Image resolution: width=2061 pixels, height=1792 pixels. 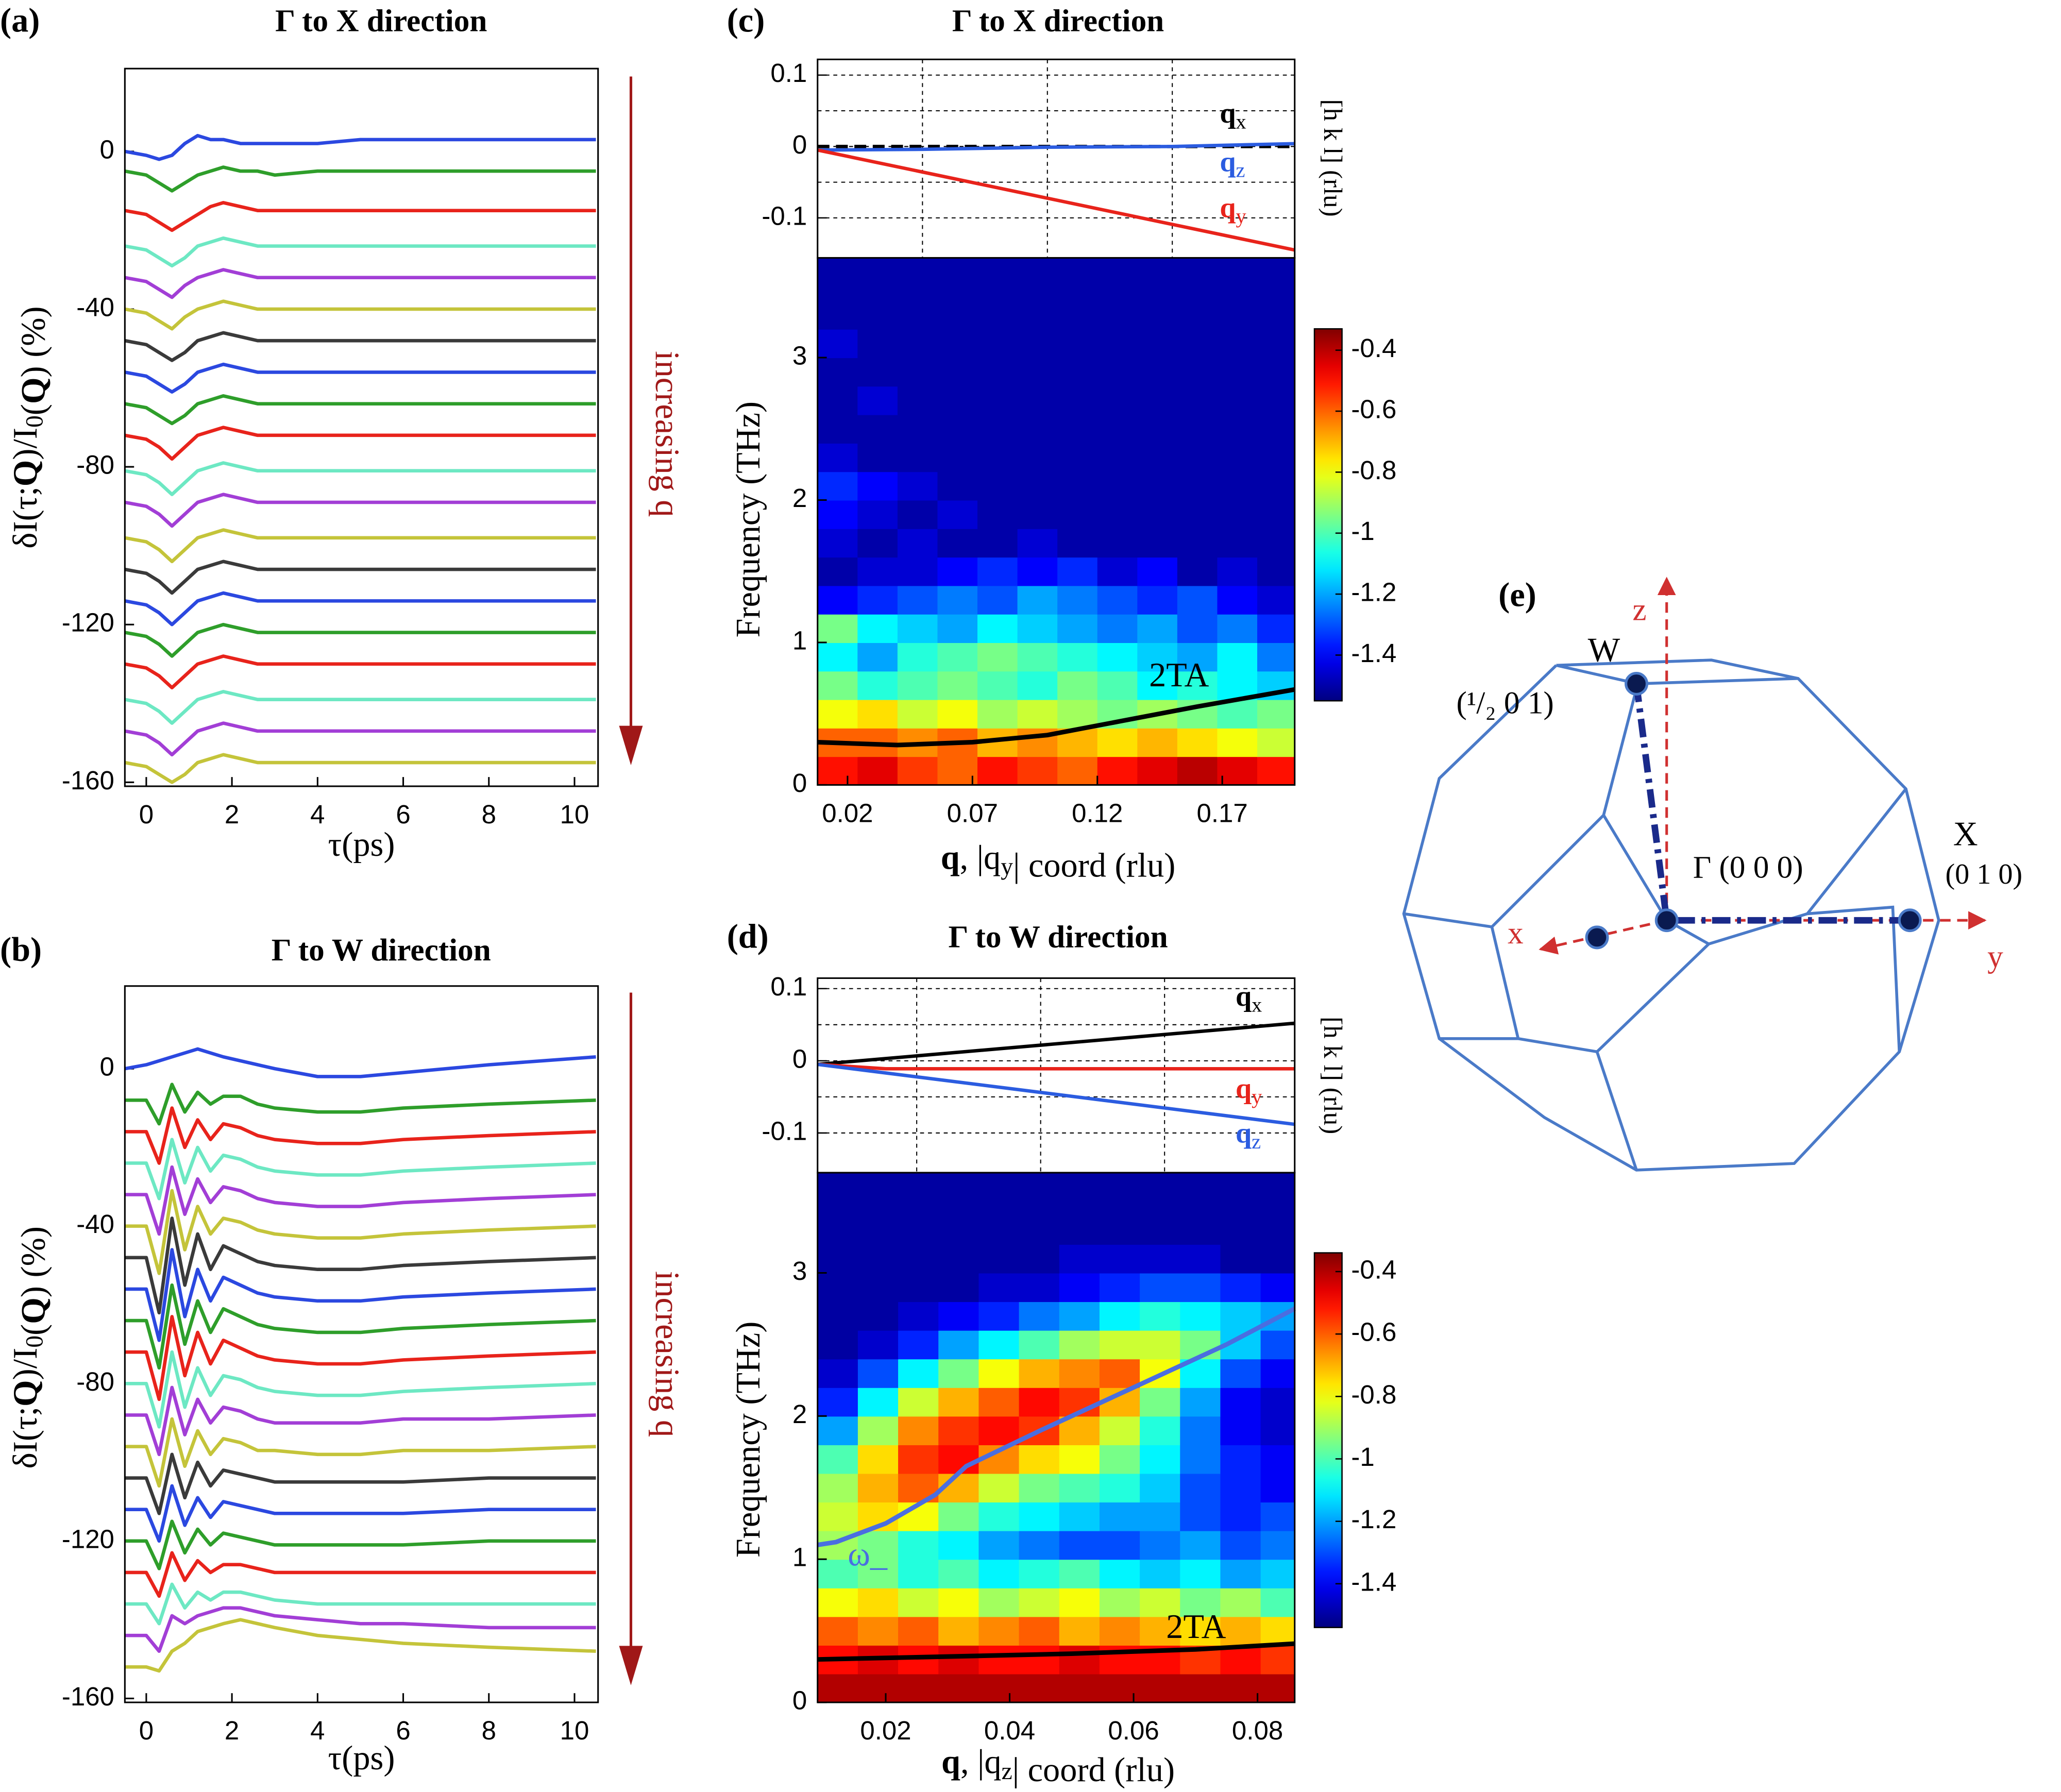 I want to click on y-axis-label: Frequency (THz), so click(x=748, y=1440).